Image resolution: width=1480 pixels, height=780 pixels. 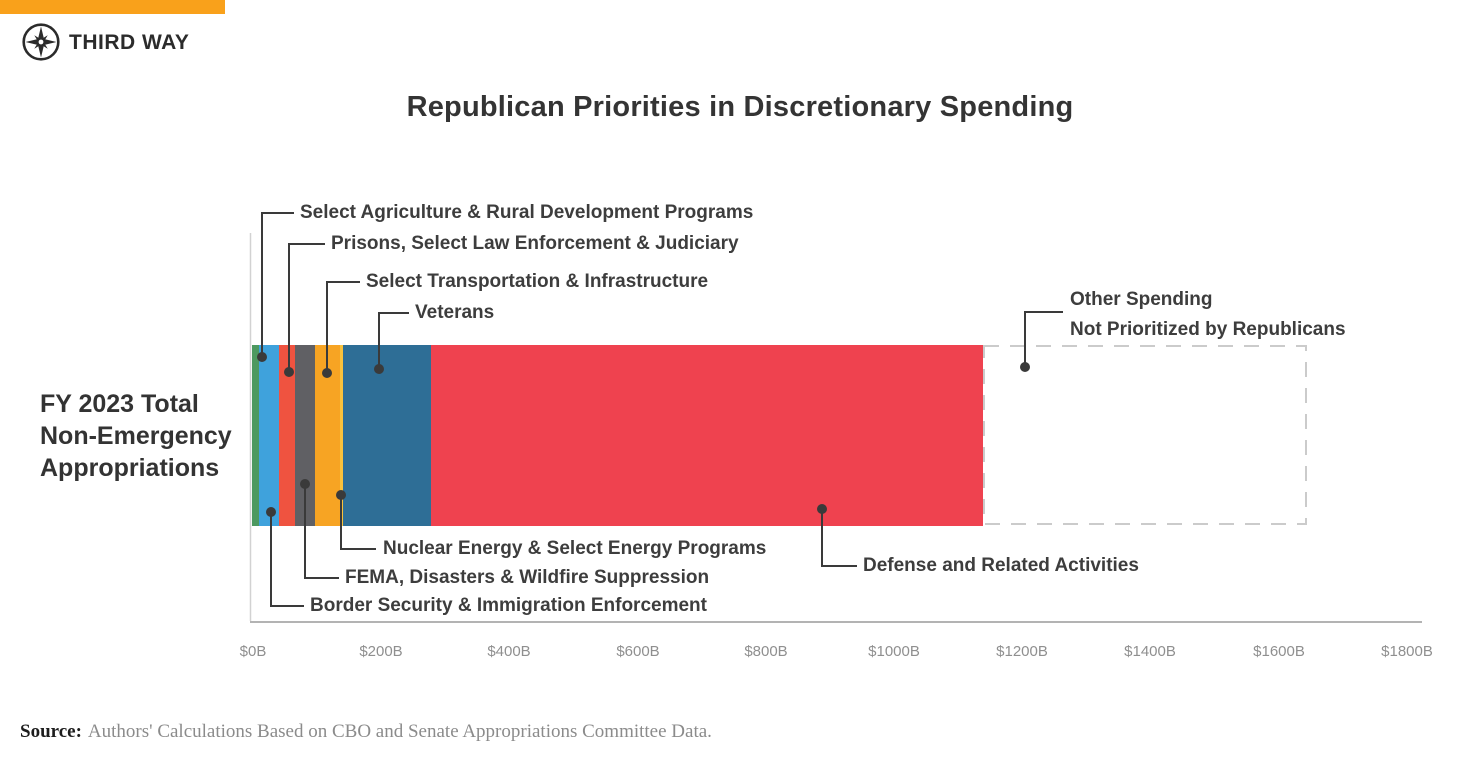 I want to click on stacked-bar, so click(x=617, y=435).